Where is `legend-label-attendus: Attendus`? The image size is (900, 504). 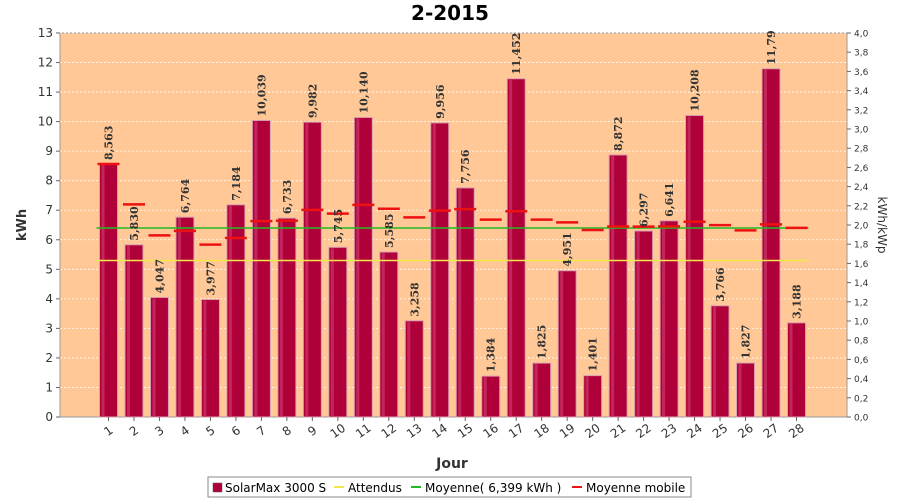
legend-label-attendus: Attendus is located at coordinates (375, 488).